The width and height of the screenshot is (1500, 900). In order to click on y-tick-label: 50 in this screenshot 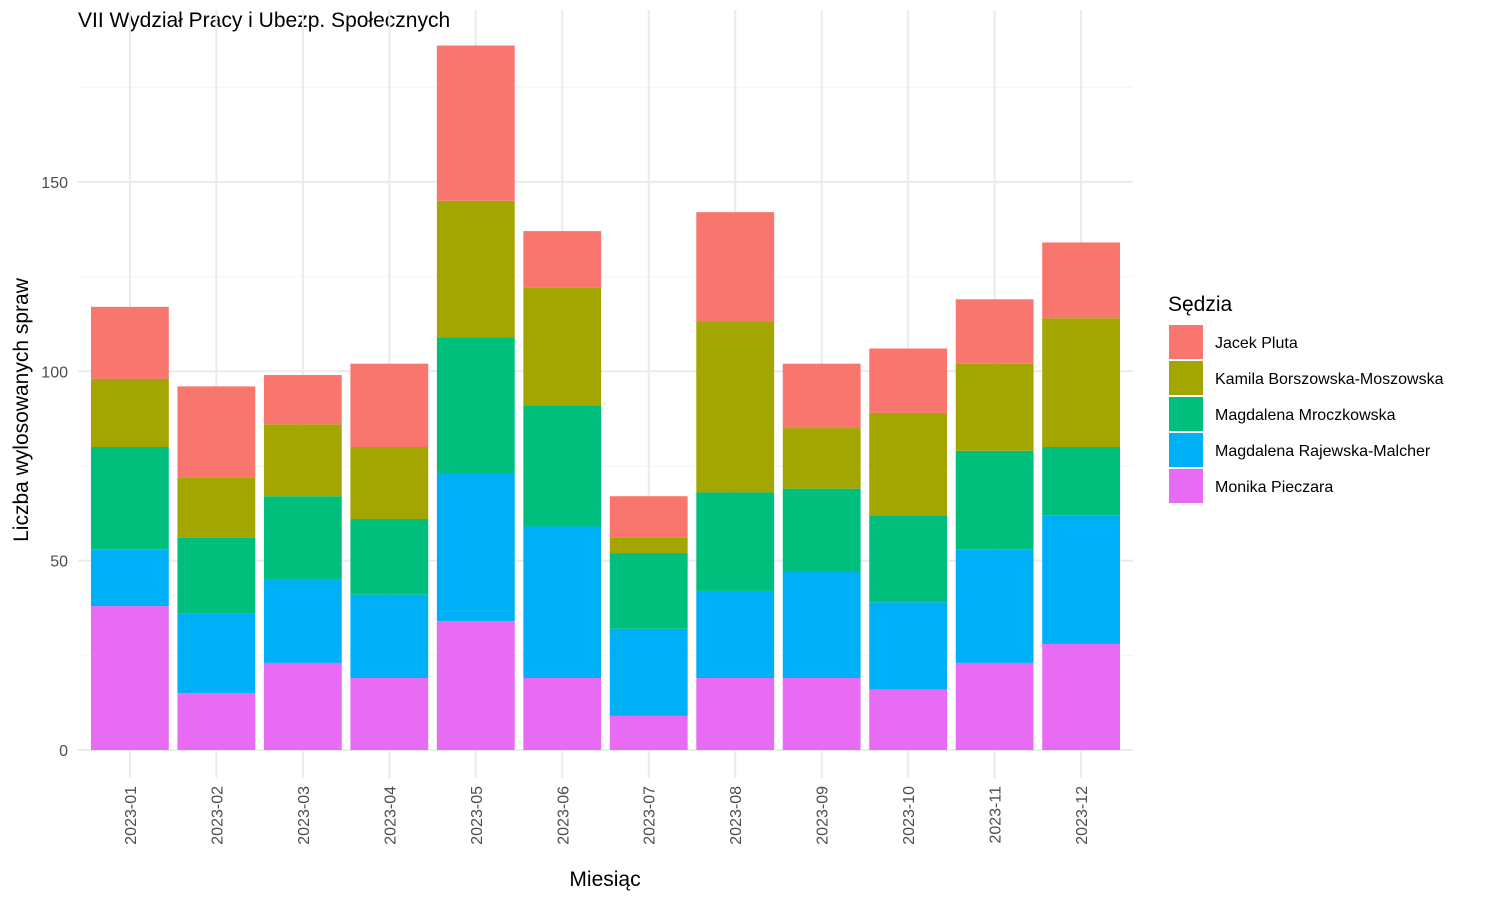, I will do `click(59, 562)`.